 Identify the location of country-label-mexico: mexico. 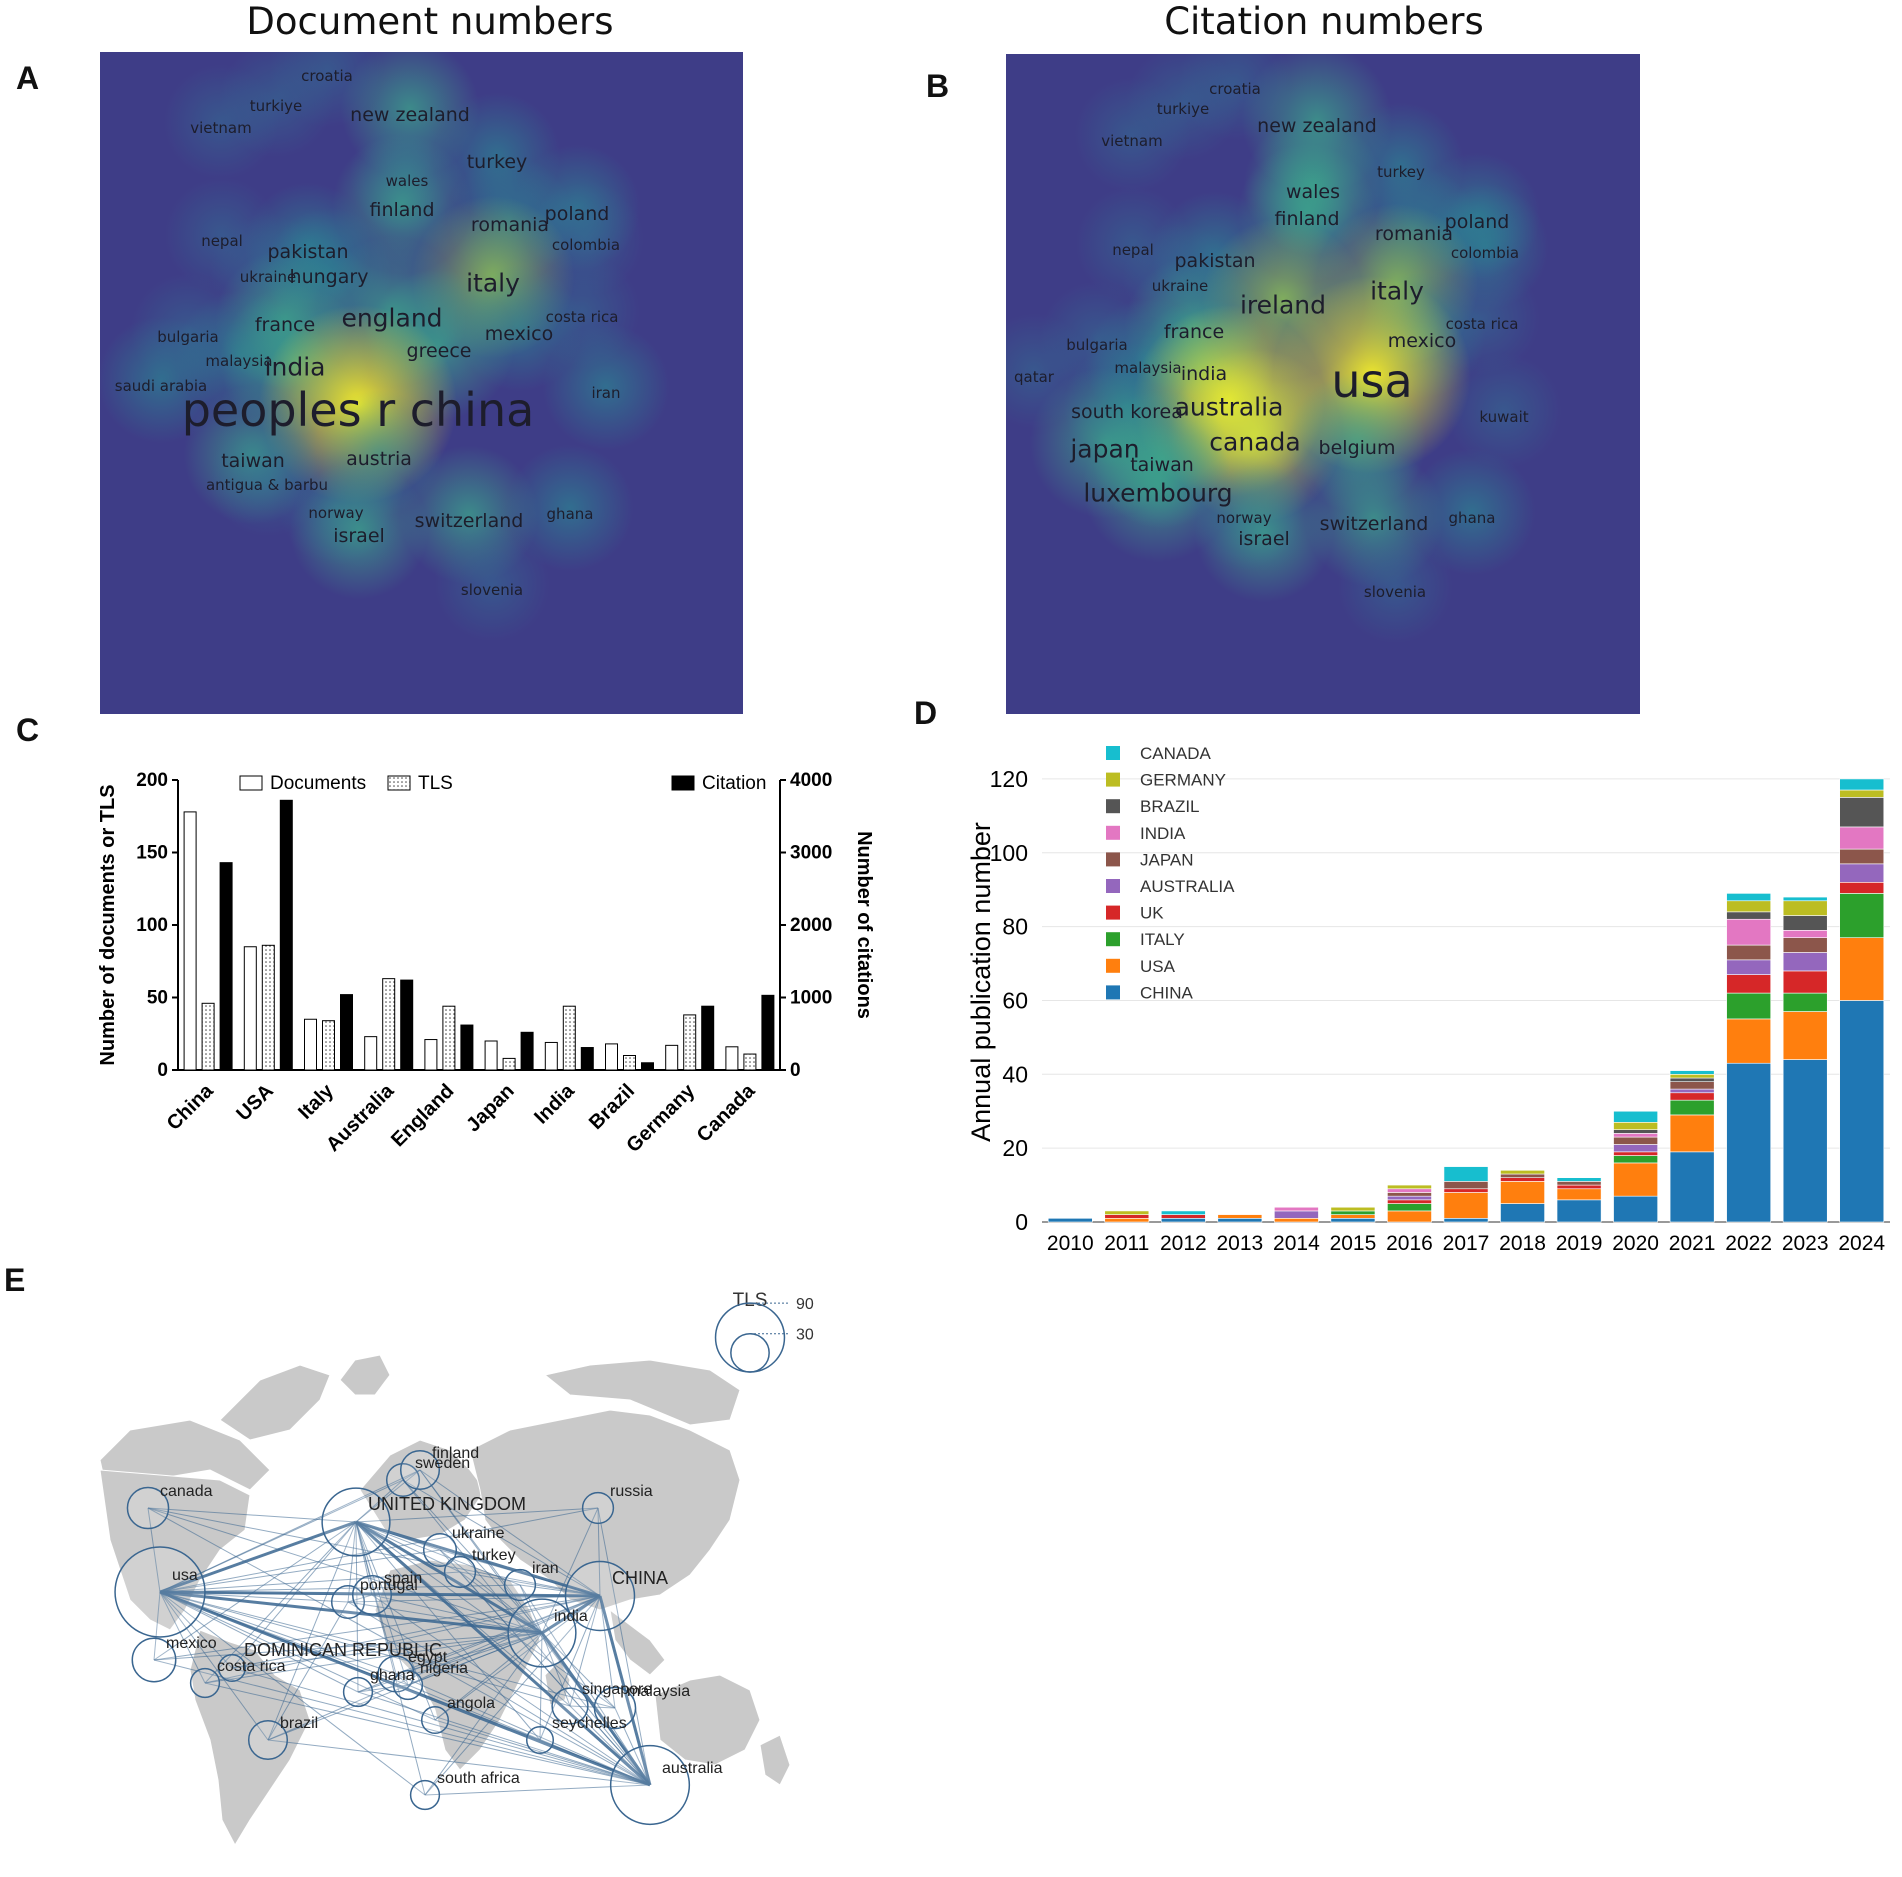
(191, 1643).